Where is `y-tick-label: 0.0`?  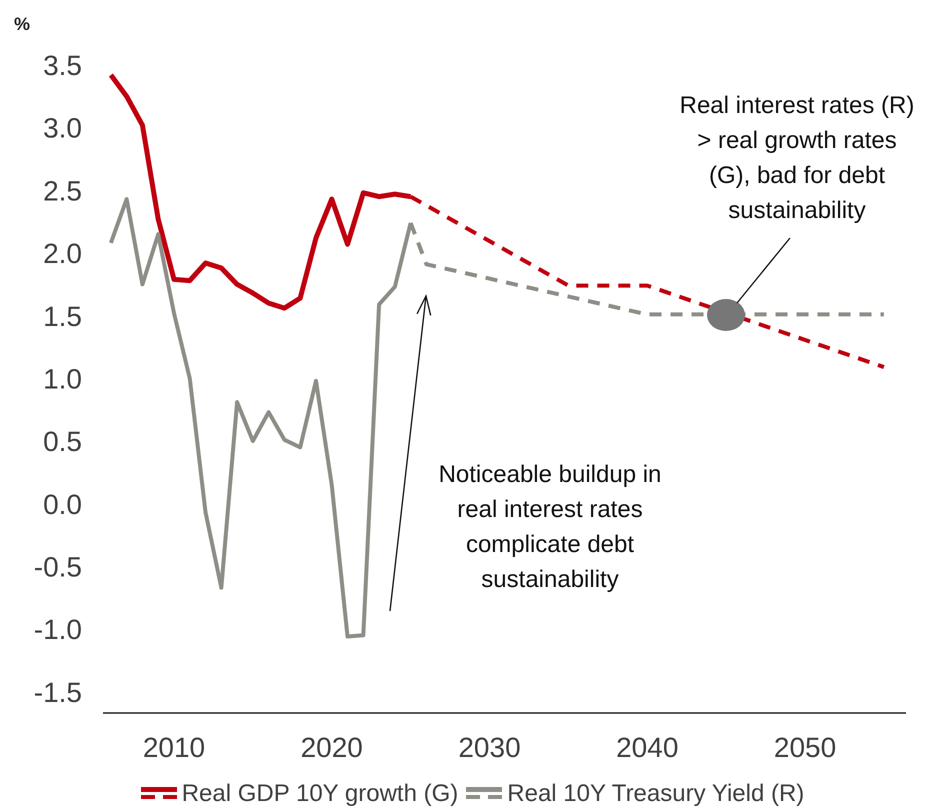
y-tick-label: 0.0 is located at coordinates (62, 504).